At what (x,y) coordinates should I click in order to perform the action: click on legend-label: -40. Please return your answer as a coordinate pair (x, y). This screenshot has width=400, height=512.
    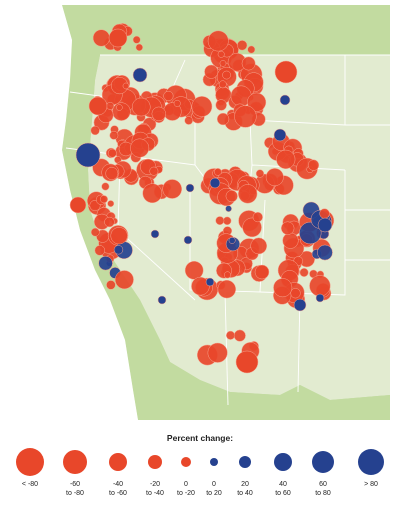
    Looking at the image, I should click on (118, 484).